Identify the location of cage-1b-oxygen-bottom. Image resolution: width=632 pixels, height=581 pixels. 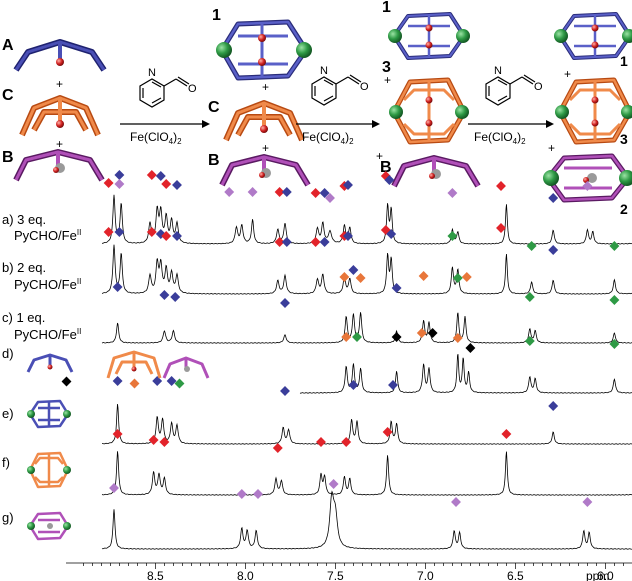
(429, 45).